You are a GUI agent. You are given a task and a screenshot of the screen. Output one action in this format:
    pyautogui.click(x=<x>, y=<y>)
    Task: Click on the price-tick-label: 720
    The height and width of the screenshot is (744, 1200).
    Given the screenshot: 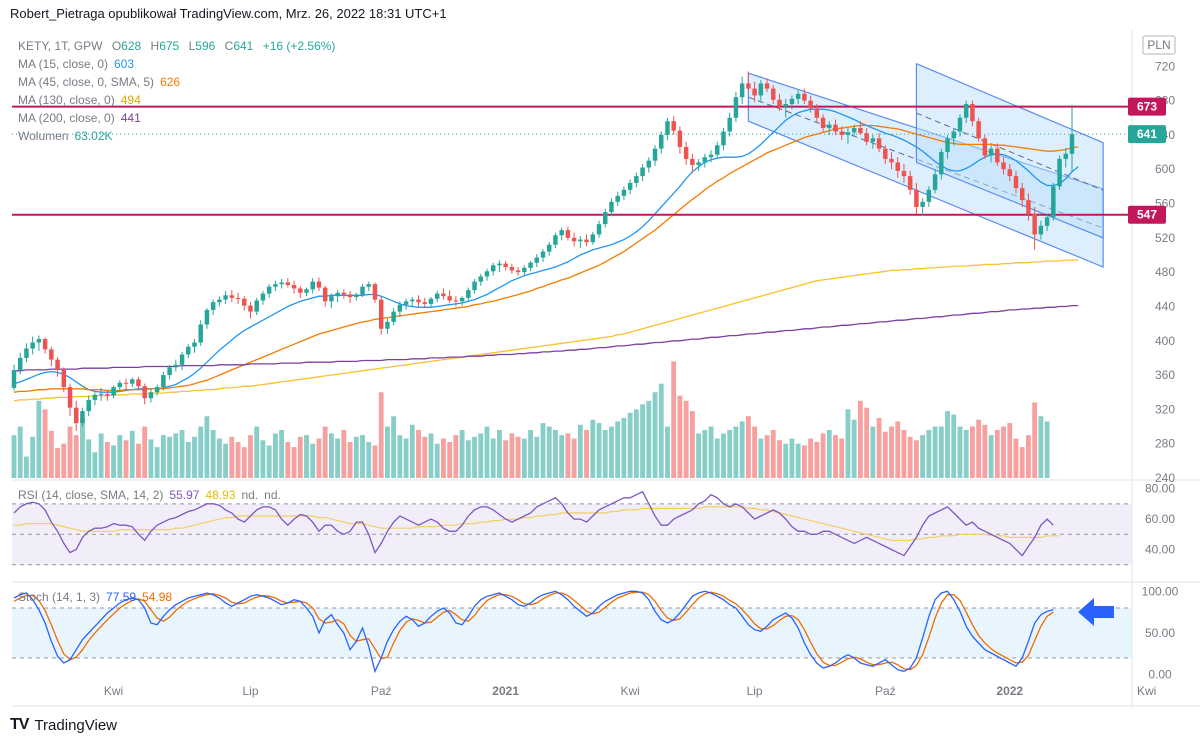 What is the action you would take?
    pyautogui.click(x=1165, y=66)
    